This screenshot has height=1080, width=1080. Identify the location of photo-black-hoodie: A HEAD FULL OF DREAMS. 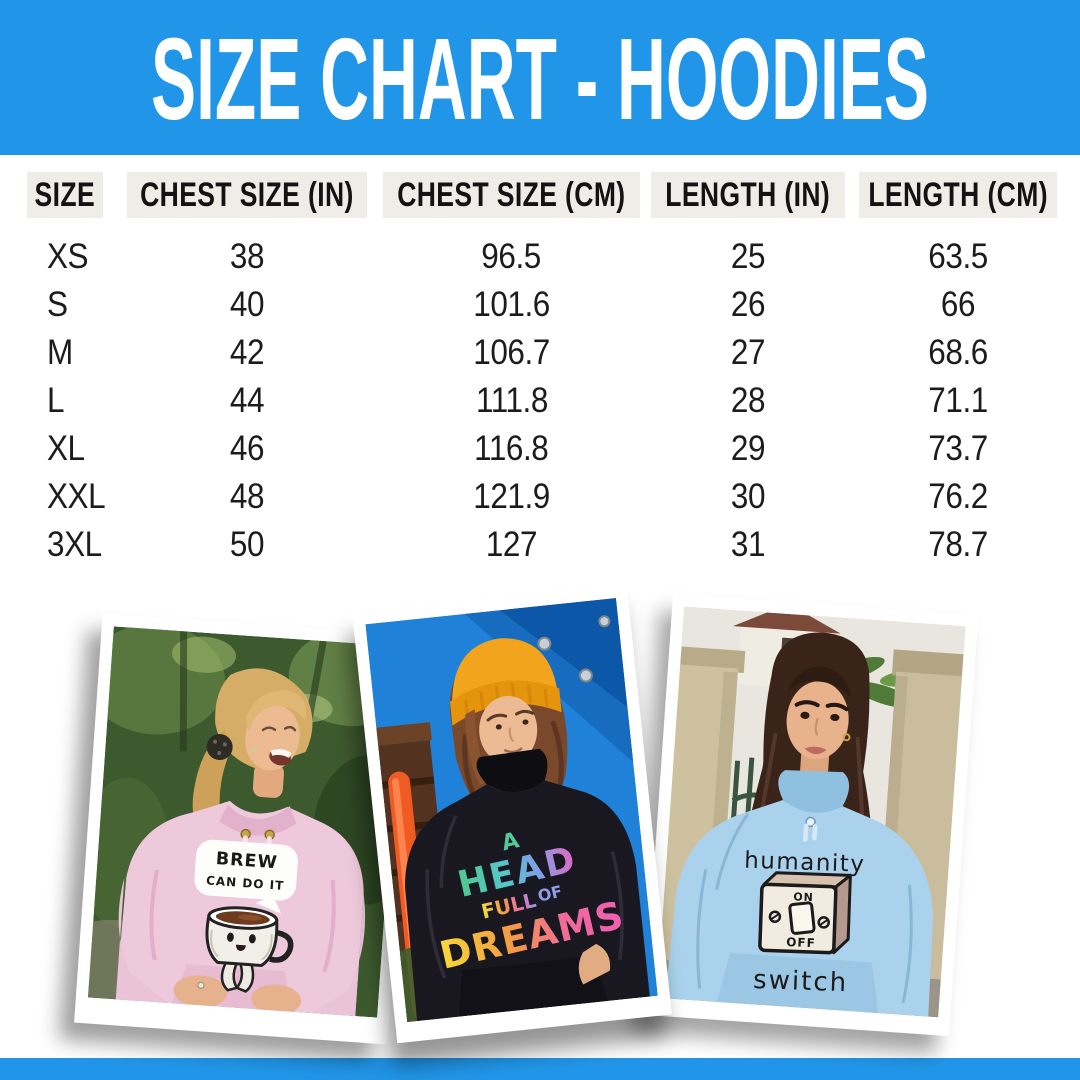
(512, 814).